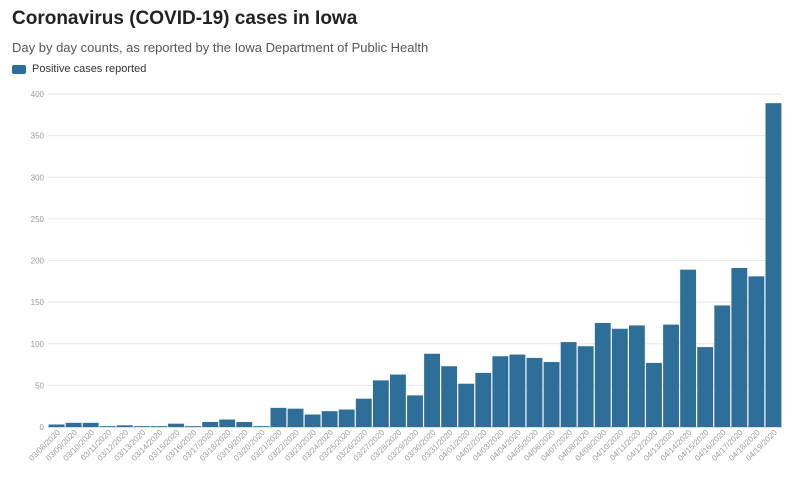 The width and height of the screenshot is (800, 504). What do you see at coordinates (38, 136) in the screenshot?
I see `y-tick-label: 350` at bounding box center [38, 136].